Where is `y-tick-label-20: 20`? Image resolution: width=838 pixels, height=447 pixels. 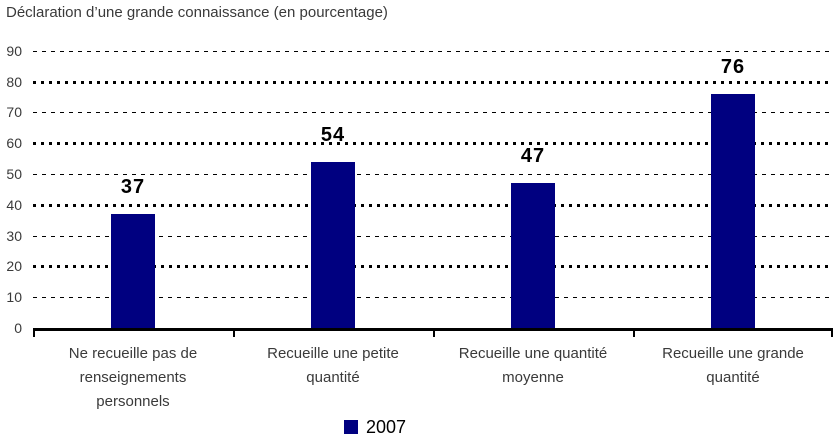
y-tick-label-20: 20 is located at coordinates (14, 266).